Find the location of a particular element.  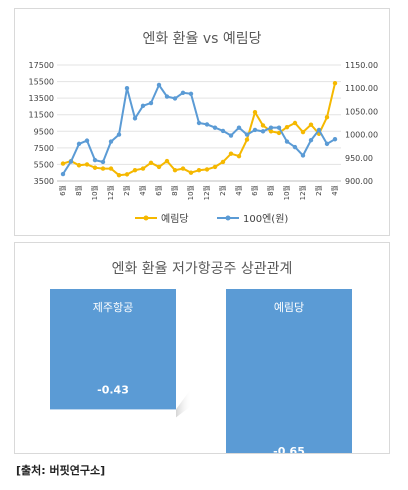

bar-category-label: 제주항공 is located at coordinates (113, 307).